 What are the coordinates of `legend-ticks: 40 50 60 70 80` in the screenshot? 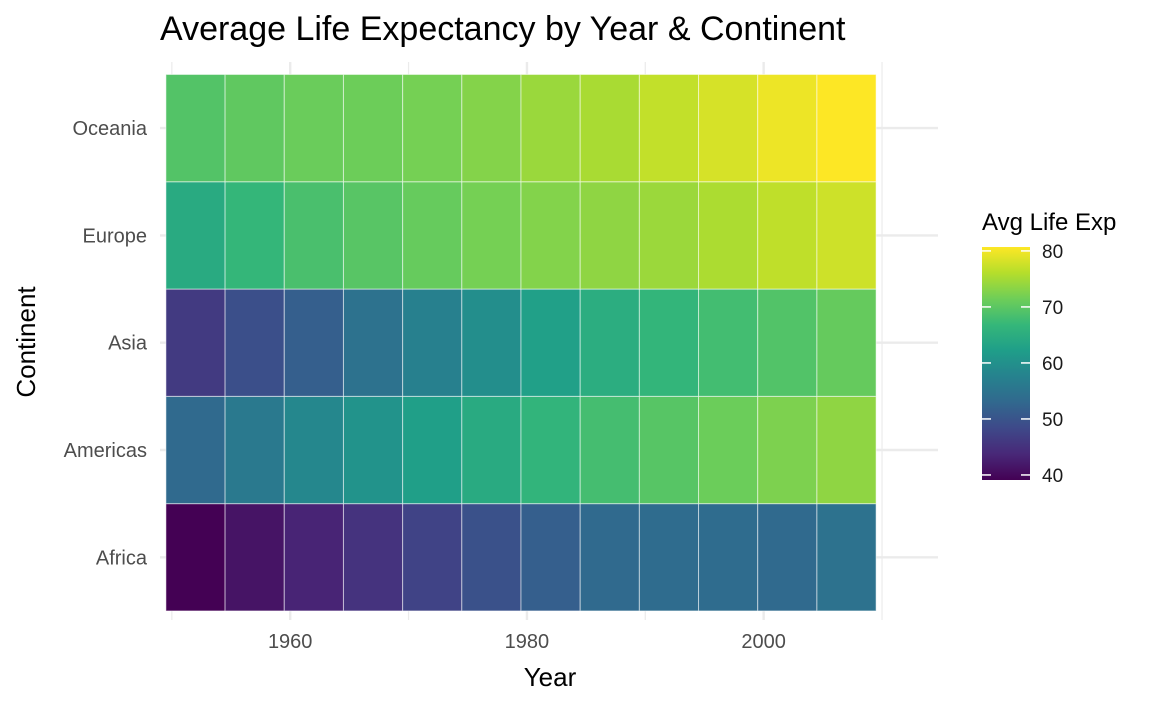 It's located at (1022, 364).